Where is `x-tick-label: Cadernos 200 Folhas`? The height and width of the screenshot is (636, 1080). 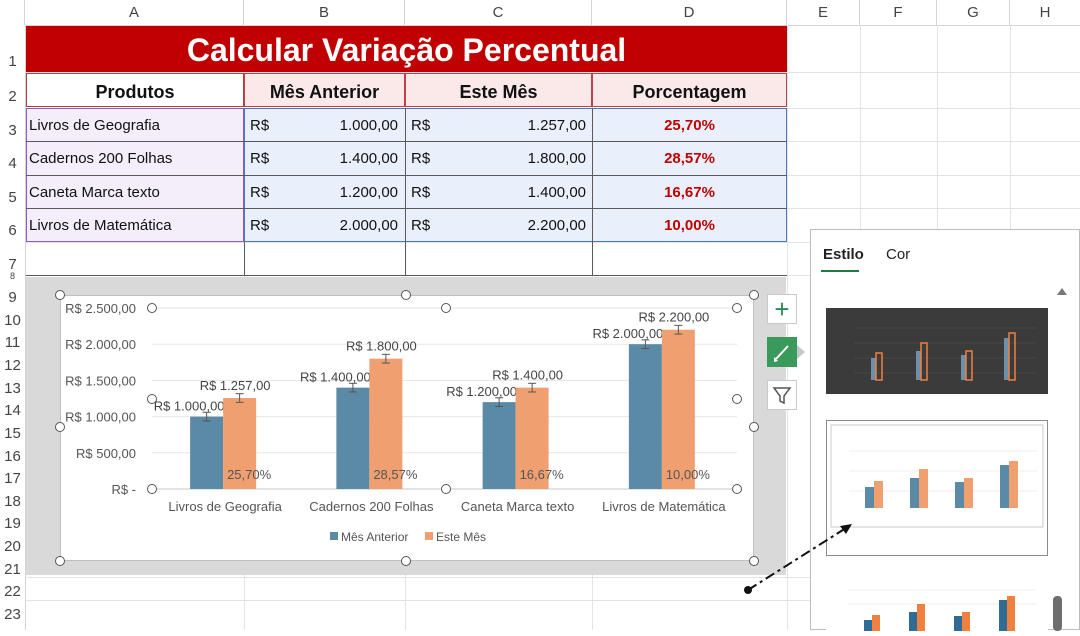
x-tick-label: Cadernos 200 Folhas is located at coordinates (371, 506).